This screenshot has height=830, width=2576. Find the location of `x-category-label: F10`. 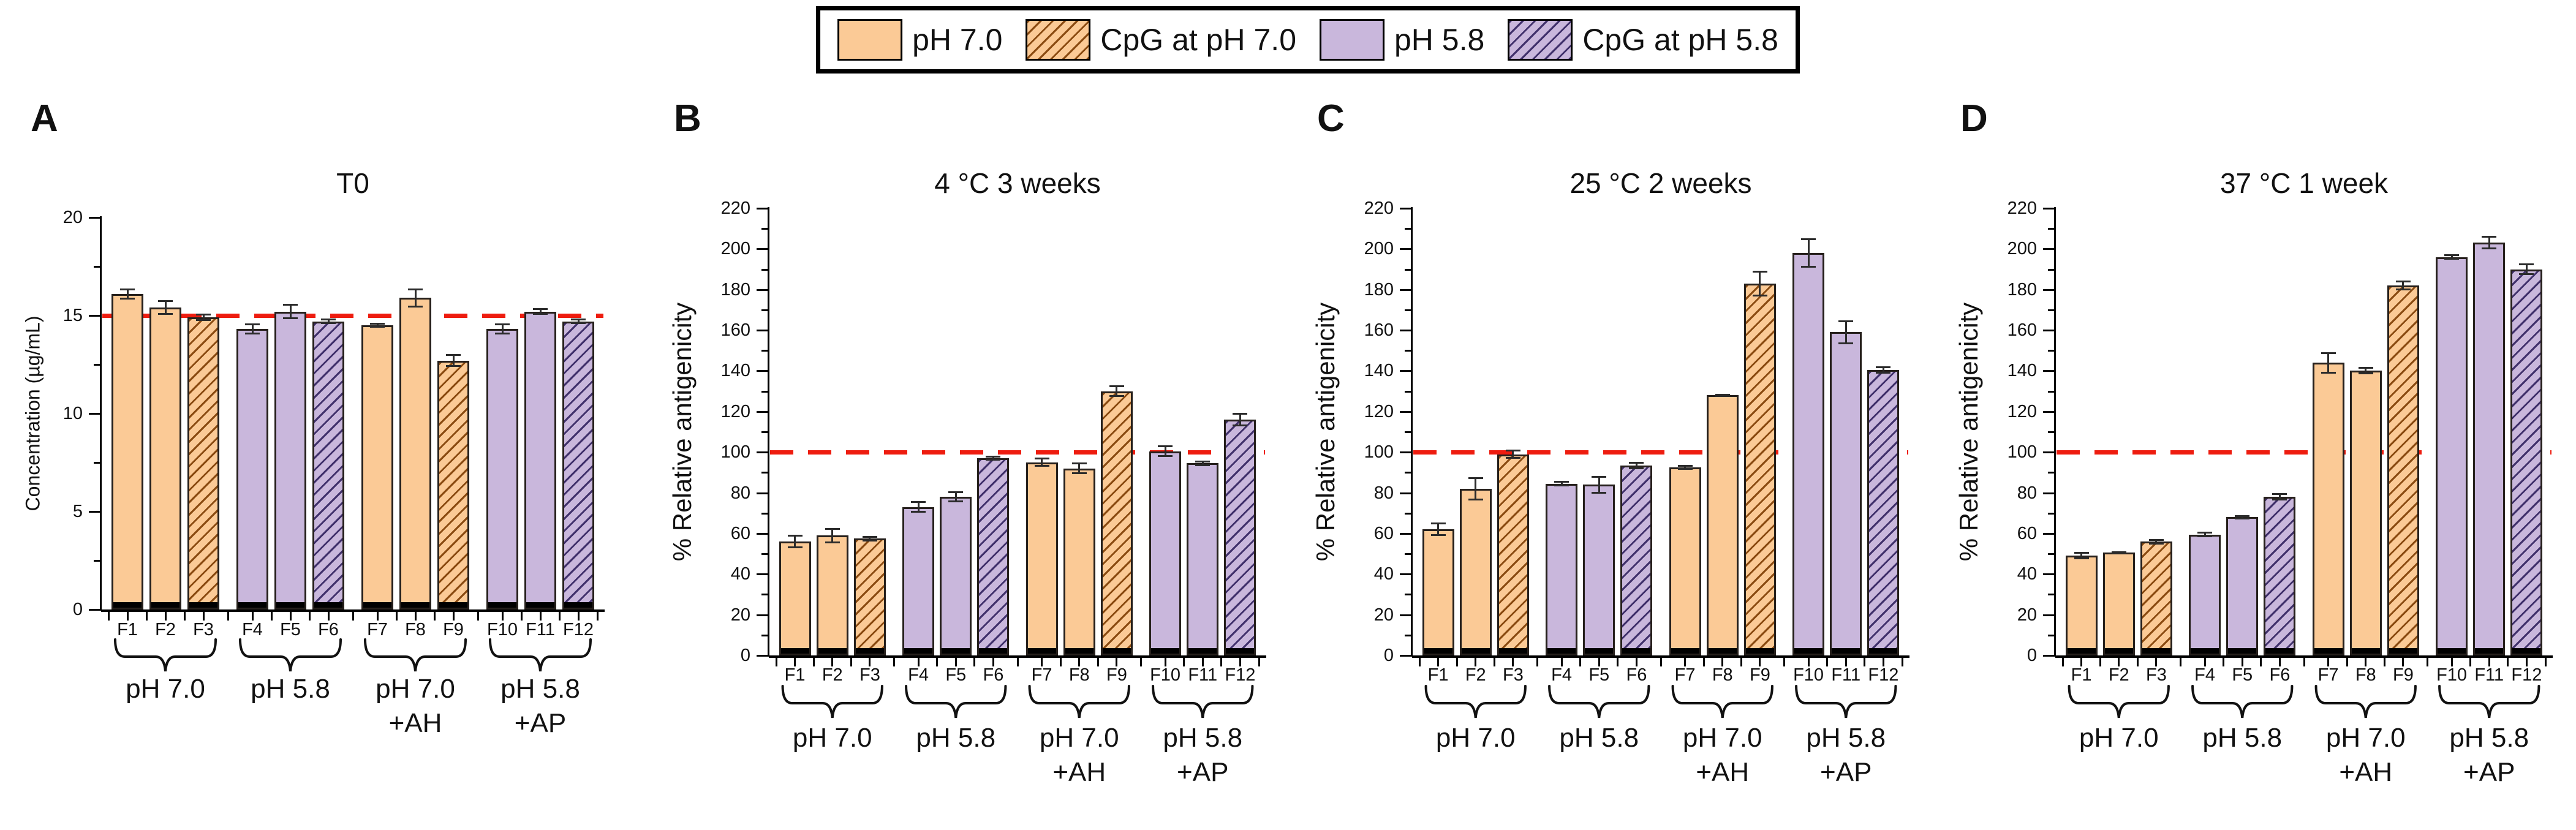

x-category-label: F10 is located at coordinates (1165, 675).